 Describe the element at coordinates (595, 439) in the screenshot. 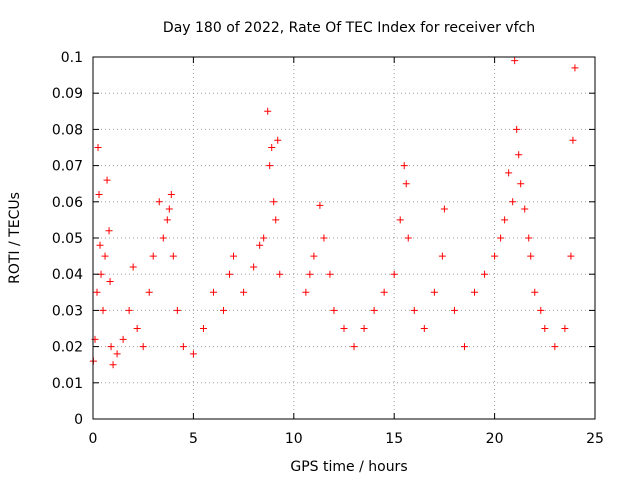

I see `x-tick-label: 25` at that location.